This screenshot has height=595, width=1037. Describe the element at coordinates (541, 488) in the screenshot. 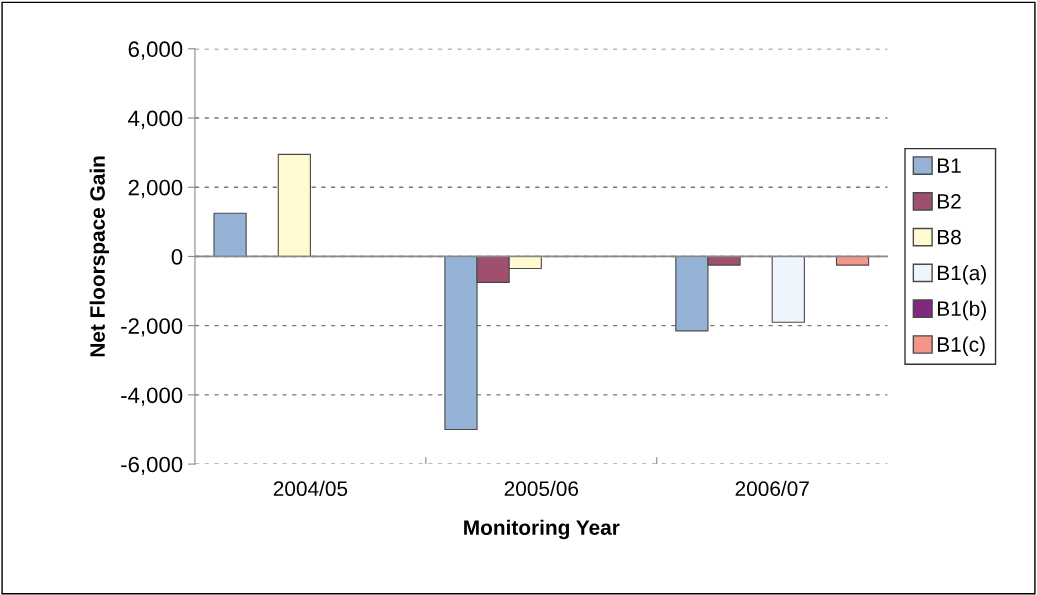

I see `x-tick-label: 2005/06` at that location.